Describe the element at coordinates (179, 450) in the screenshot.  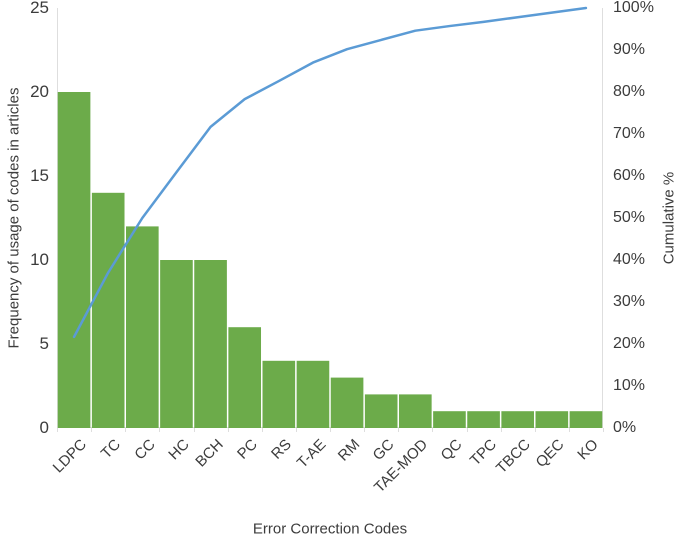
I see `x-category-label: HC` at that location.